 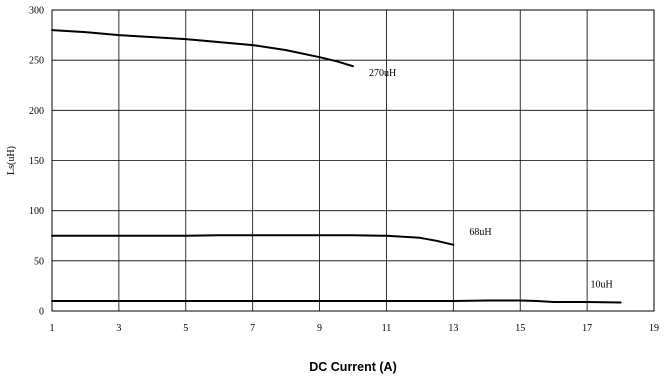 I want to click on x-tick-label: 9, so click(x=319, y=328).